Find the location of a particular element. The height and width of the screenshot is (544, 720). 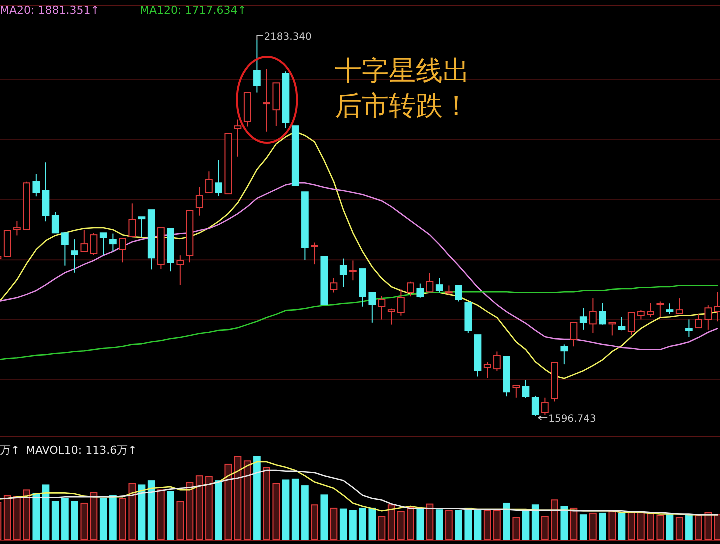

text: MA20: 1881.351↑ is located at coordinates (50, 10).